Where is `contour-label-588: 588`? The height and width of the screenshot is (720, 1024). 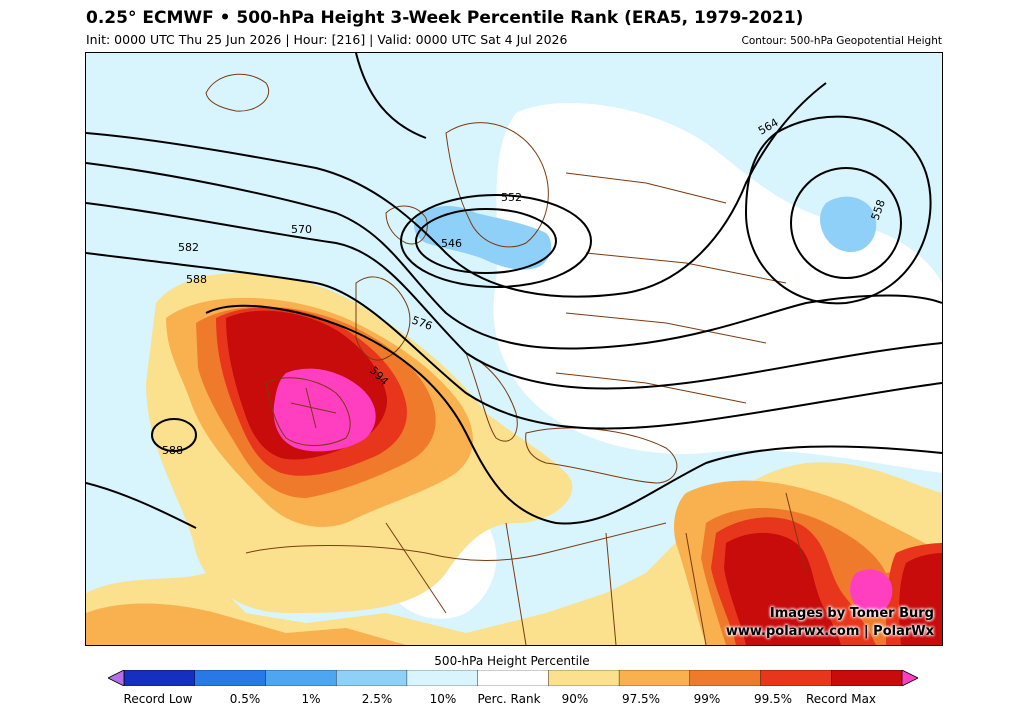 contour-label-588: 588 is located at coordinates (196, 279).